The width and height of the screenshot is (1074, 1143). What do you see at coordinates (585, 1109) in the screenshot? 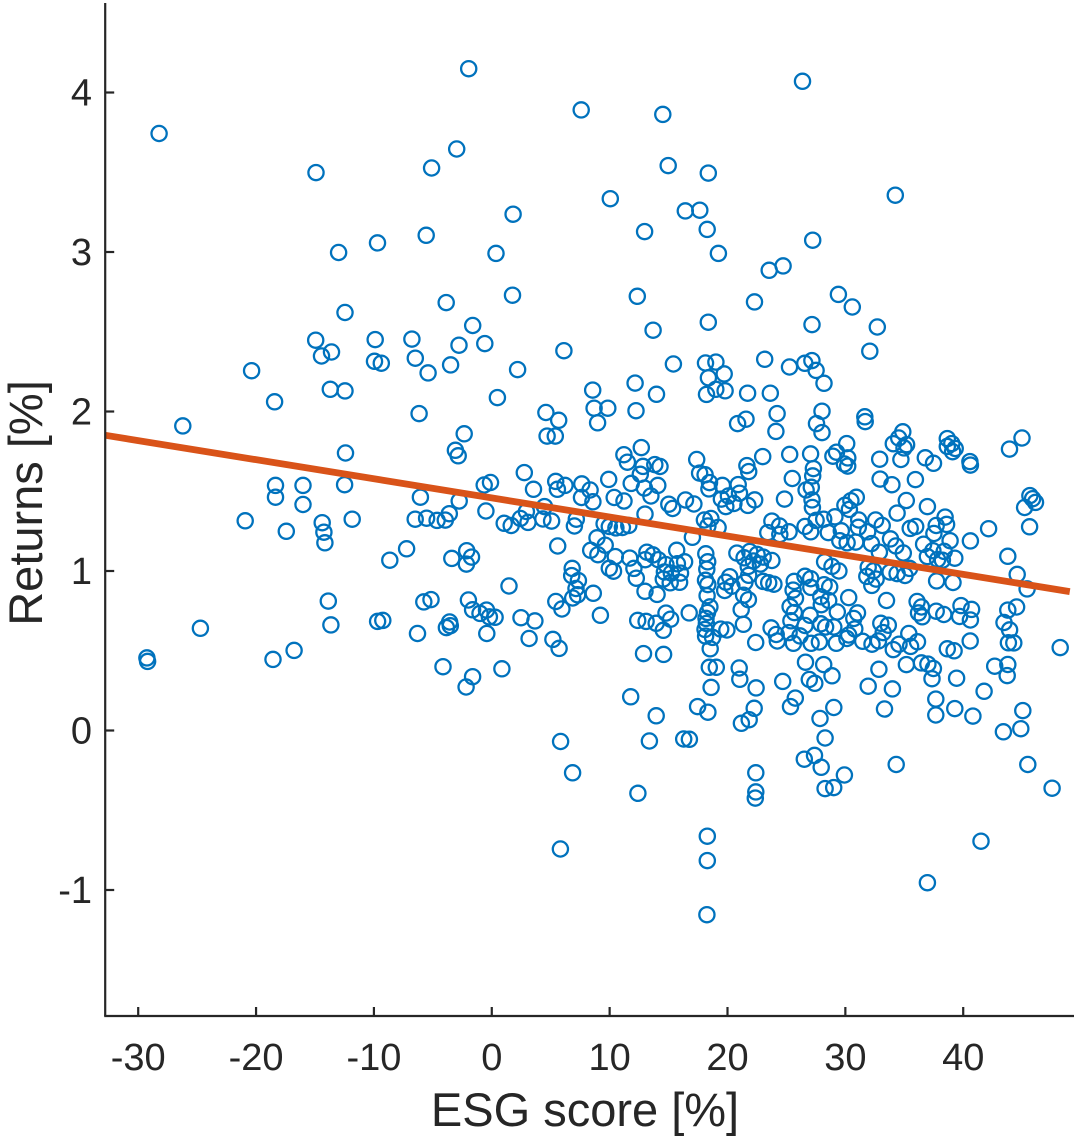
I see `x-axis-label: ESG score [%]` at bounding box center [585, 1109].